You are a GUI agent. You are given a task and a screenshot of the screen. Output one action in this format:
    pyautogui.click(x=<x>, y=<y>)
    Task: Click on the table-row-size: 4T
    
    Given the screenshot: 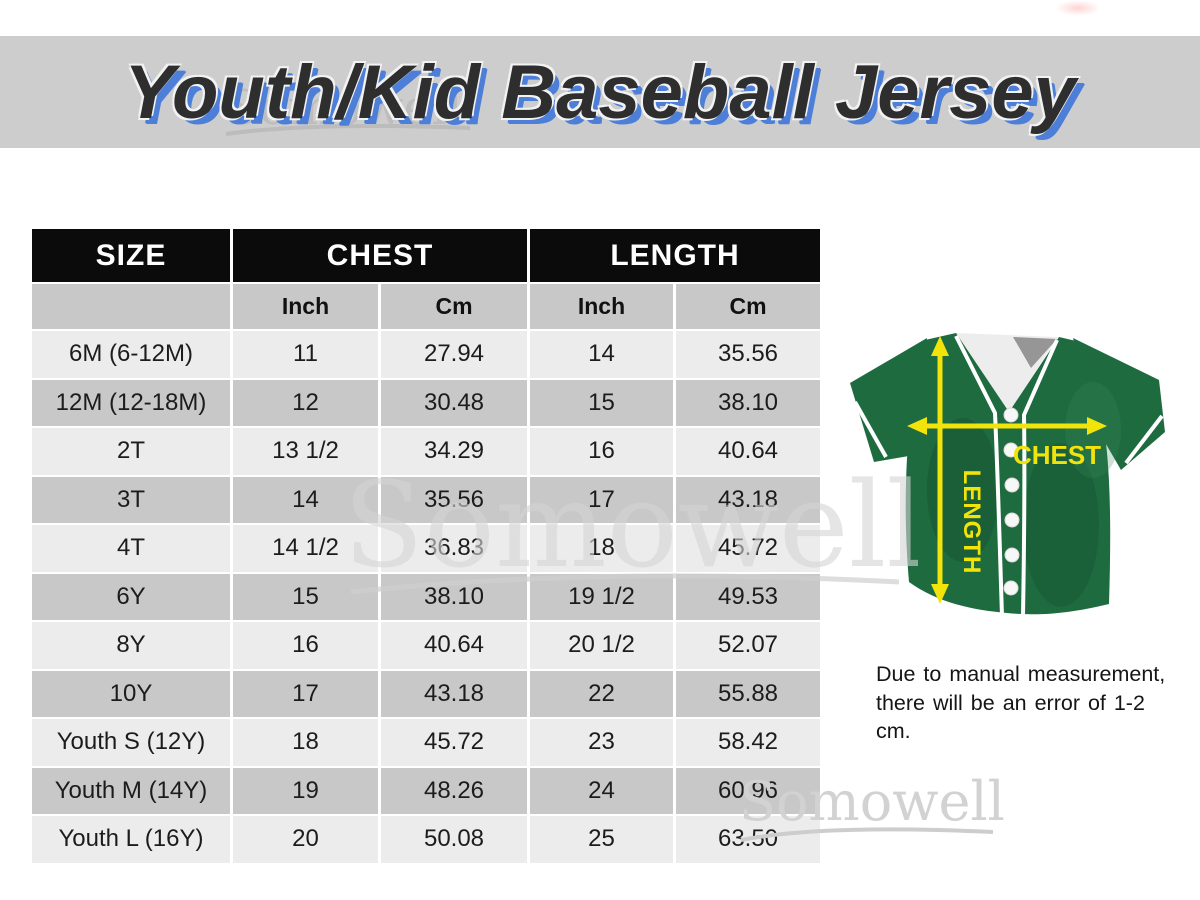 What is the action you would take?
    pyautogui.click(x=131, y=548)
    